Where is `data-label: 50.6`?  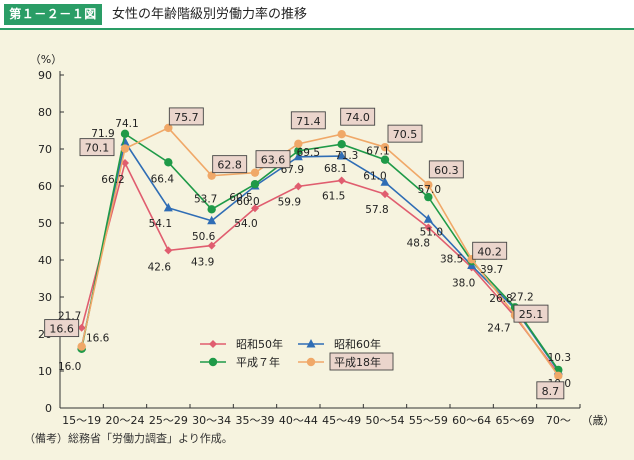 data-label: 50.6 is located at coordinates (204, 237).